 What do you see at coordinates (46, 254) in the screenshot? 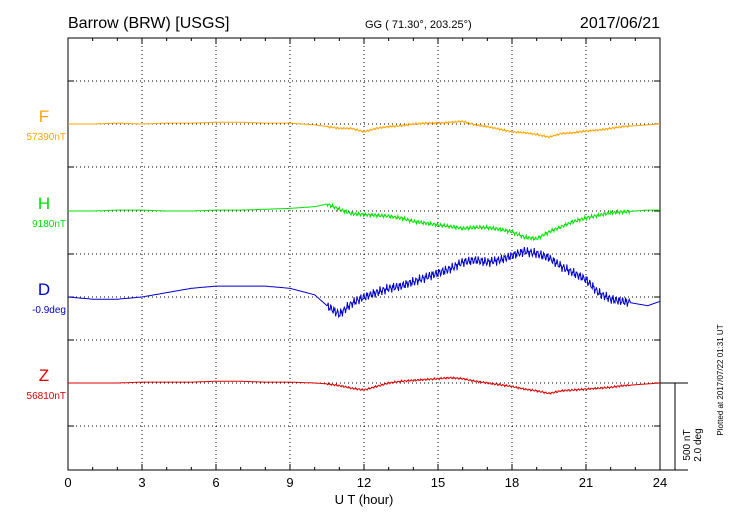
I see `series-labels: F 57390nT H 9180nT D -0.9deg Z 56810nT` at bounding box center [46, 254].